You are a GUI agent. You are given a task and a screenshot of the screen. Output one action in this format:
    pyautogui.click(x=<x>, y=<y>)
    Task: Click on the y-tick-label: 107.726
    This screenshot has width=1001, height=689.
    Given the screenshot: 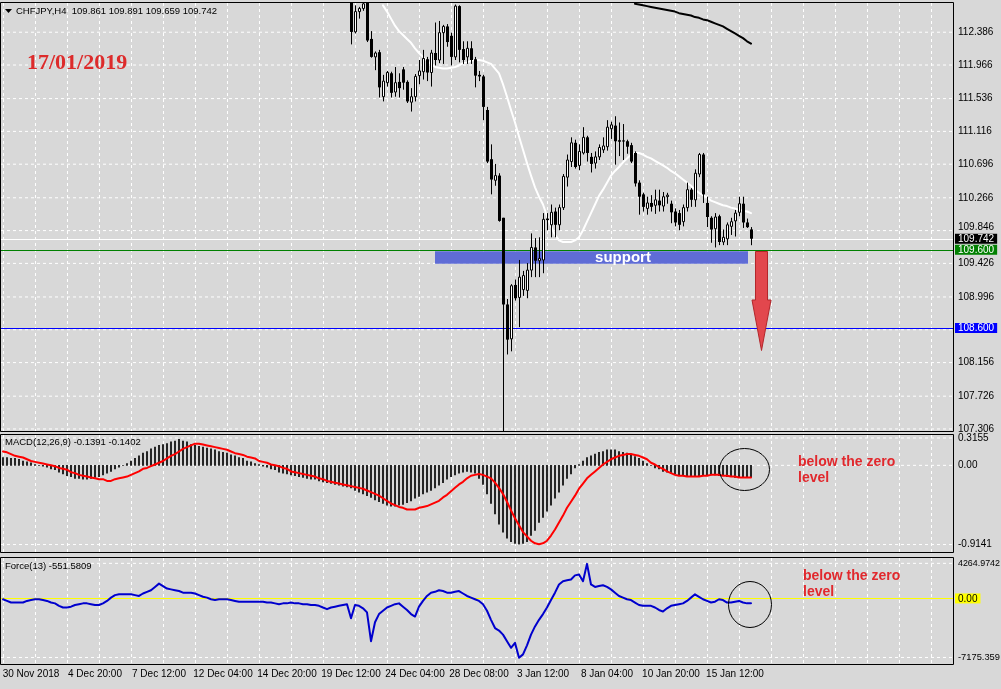 What is the action you would take?
    pyautogui.click(x=976, y=395)
    